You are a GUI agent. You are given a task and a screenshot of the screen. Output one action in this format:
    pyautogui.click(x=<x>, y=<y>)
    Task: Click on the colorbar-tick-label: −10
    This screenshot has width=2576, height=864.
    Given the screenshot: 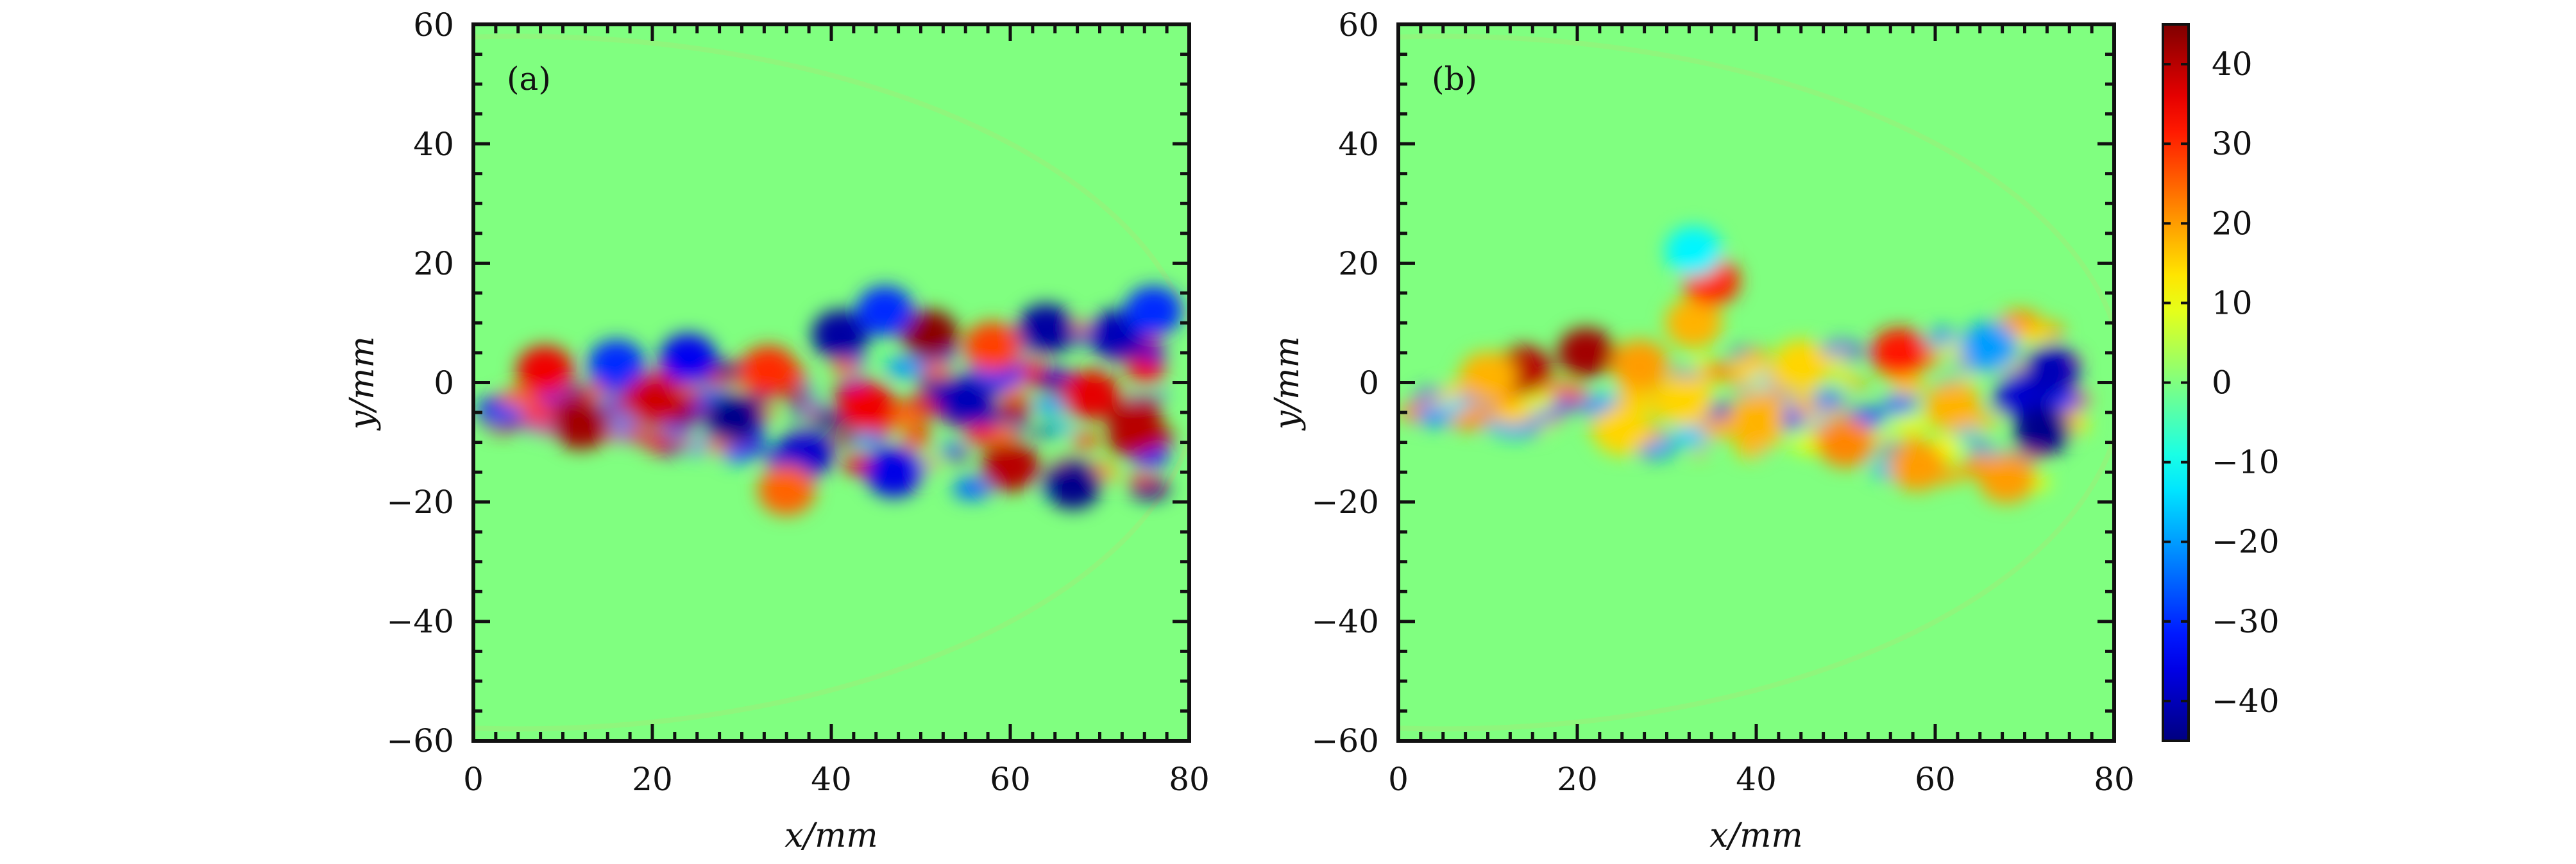 What is the action you would take?
    pyautogui.click(x=2246, y=462)
    